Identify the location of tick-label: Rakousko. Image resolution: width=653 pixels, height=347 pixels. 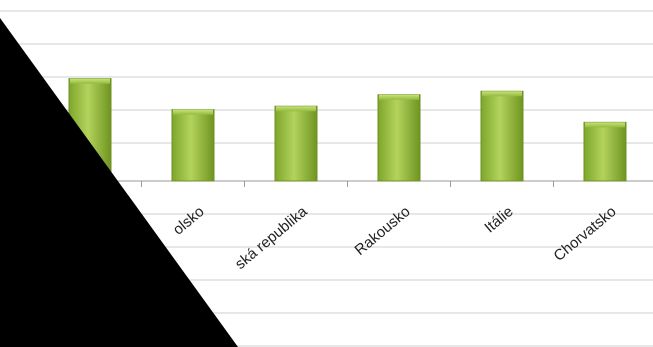
(383, 231).